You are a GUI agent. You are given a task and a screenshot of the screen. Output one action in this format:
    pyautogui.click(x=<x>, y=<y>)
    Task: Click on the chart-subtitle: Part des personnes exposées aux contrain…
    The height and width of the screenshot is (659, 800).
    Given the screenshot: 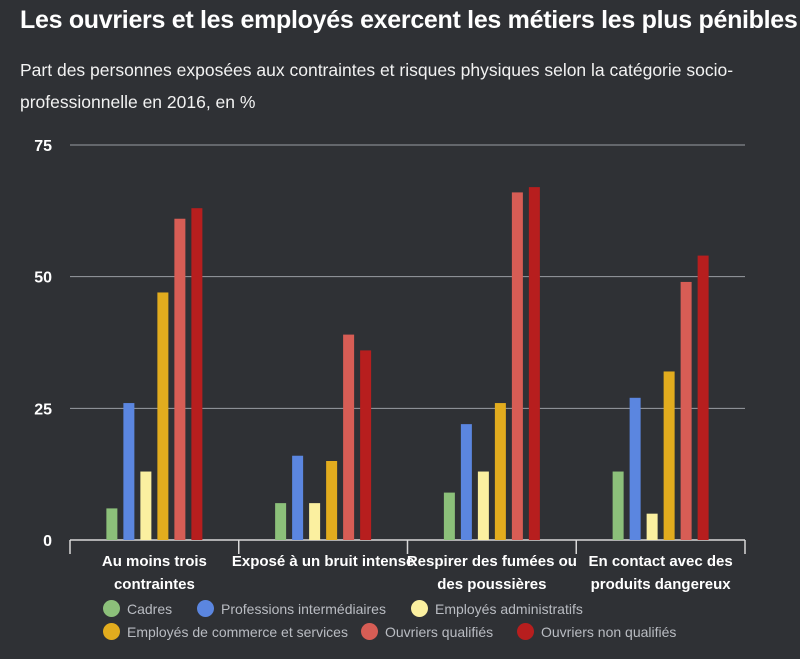 What is the action you would take?
    pyautogui.click(x=377, y=86)
    